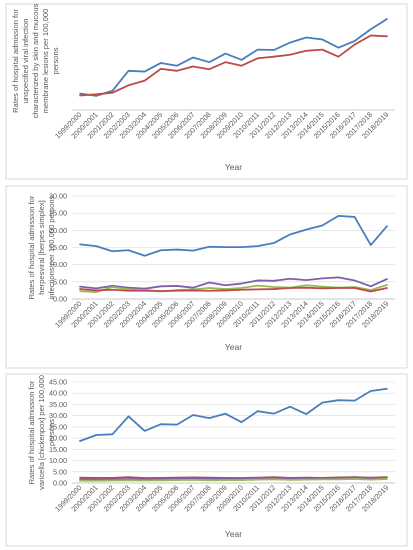 The width and height of the screenshot is (413, 550). I want to click on y-axis-label: varicella [chickenpox] per 100,000, so click(41, 432).